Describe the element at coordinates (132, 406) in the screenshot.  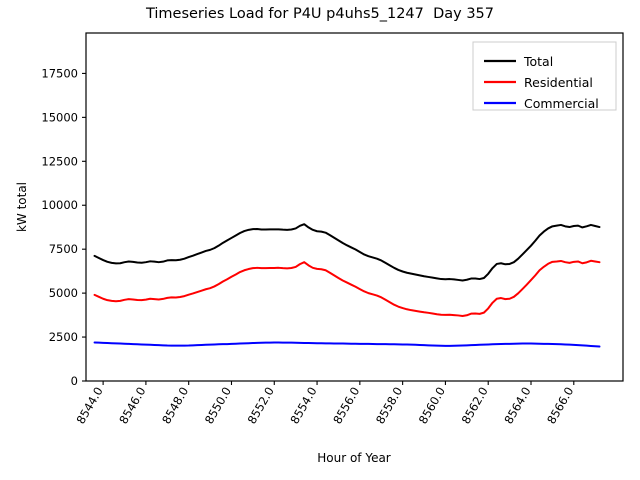
I see `x-tick-label: 8546.0` at that location.